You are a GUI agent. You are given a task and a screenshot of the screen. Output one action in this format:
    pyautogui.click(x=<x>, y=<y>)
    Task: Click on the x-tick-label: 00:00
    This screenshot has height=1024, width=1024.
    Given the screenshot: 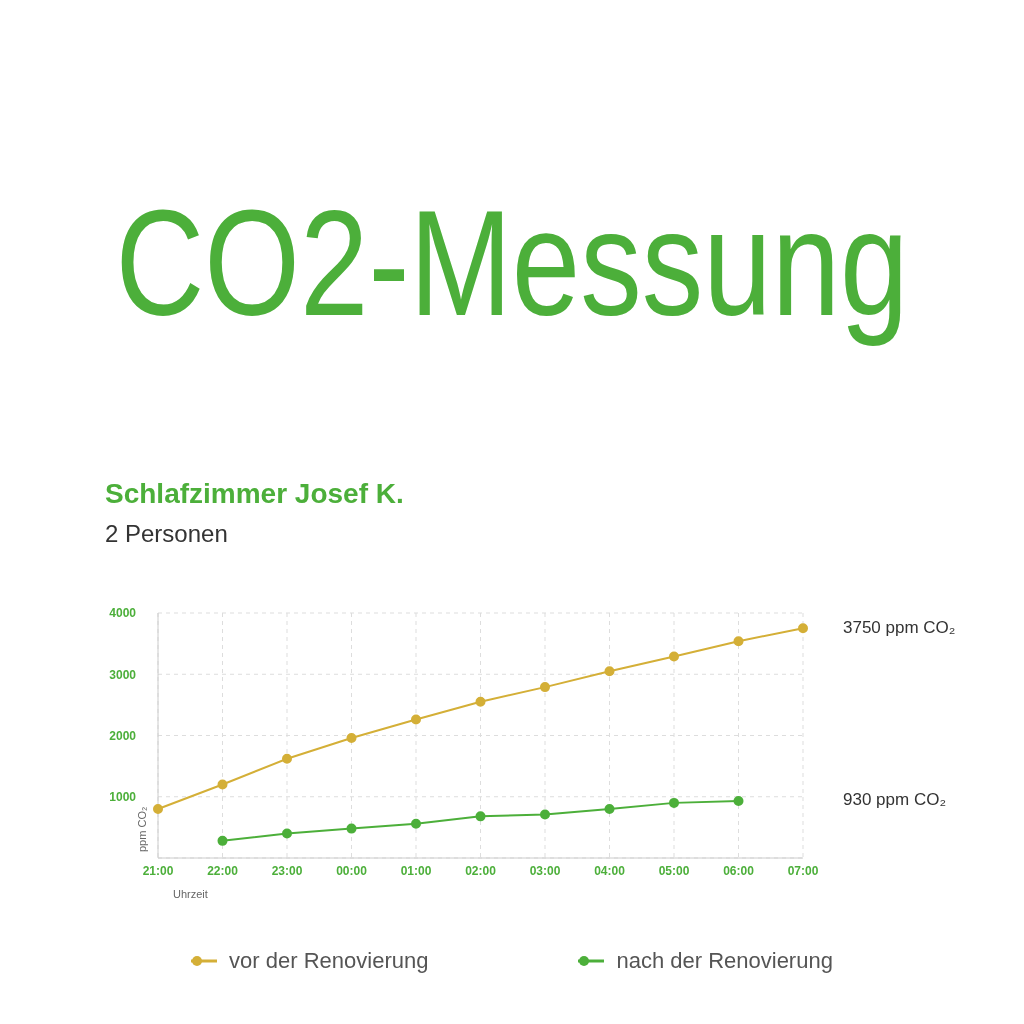 What is the action you would take?
    pyautogui.click(x=352, y=870)
    